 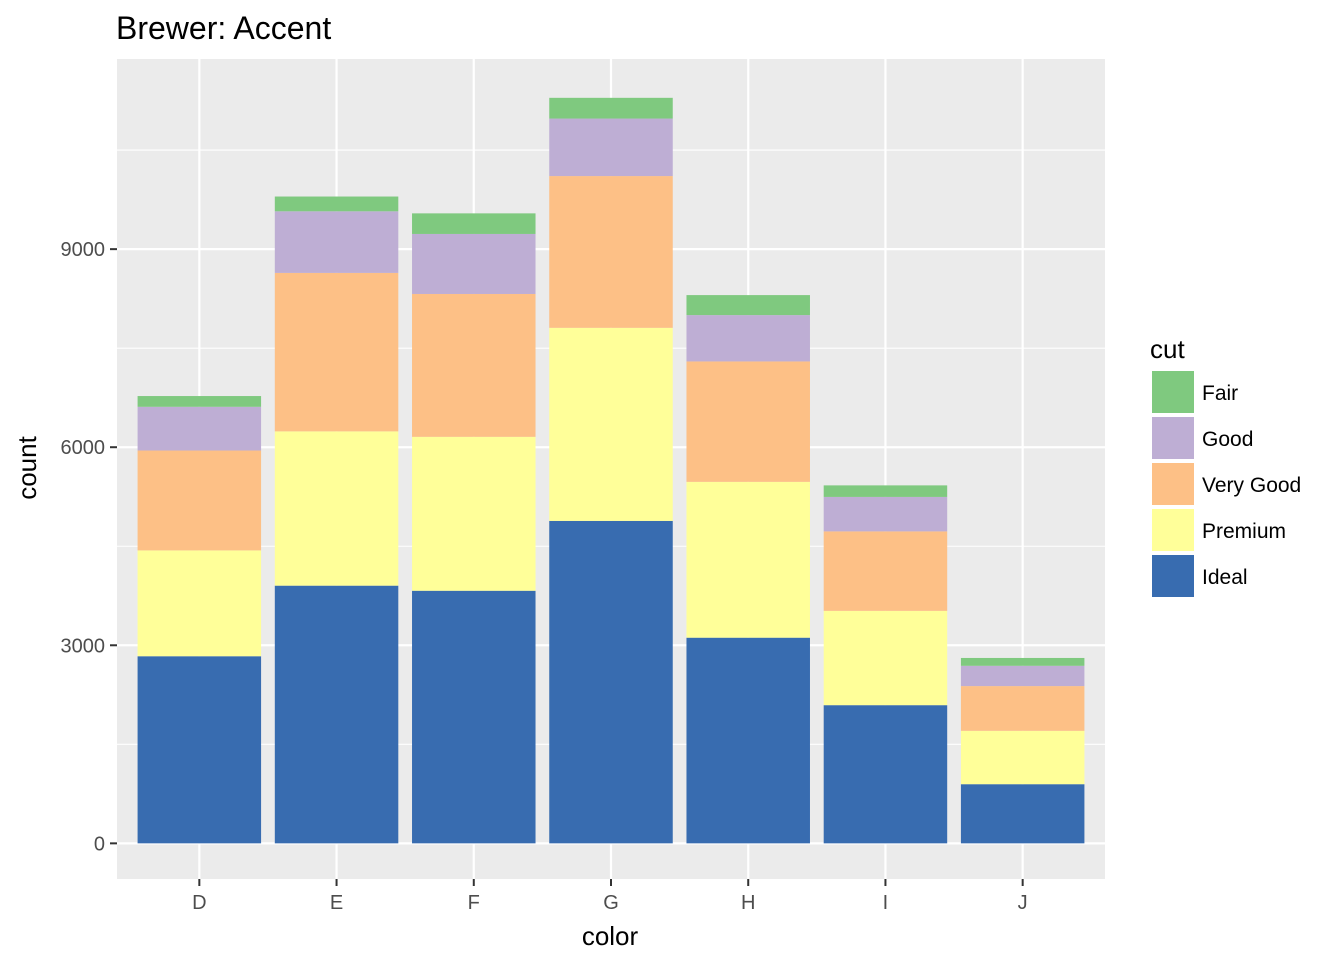 I want to click on bar-H-fair, so click(x=748, y=305).